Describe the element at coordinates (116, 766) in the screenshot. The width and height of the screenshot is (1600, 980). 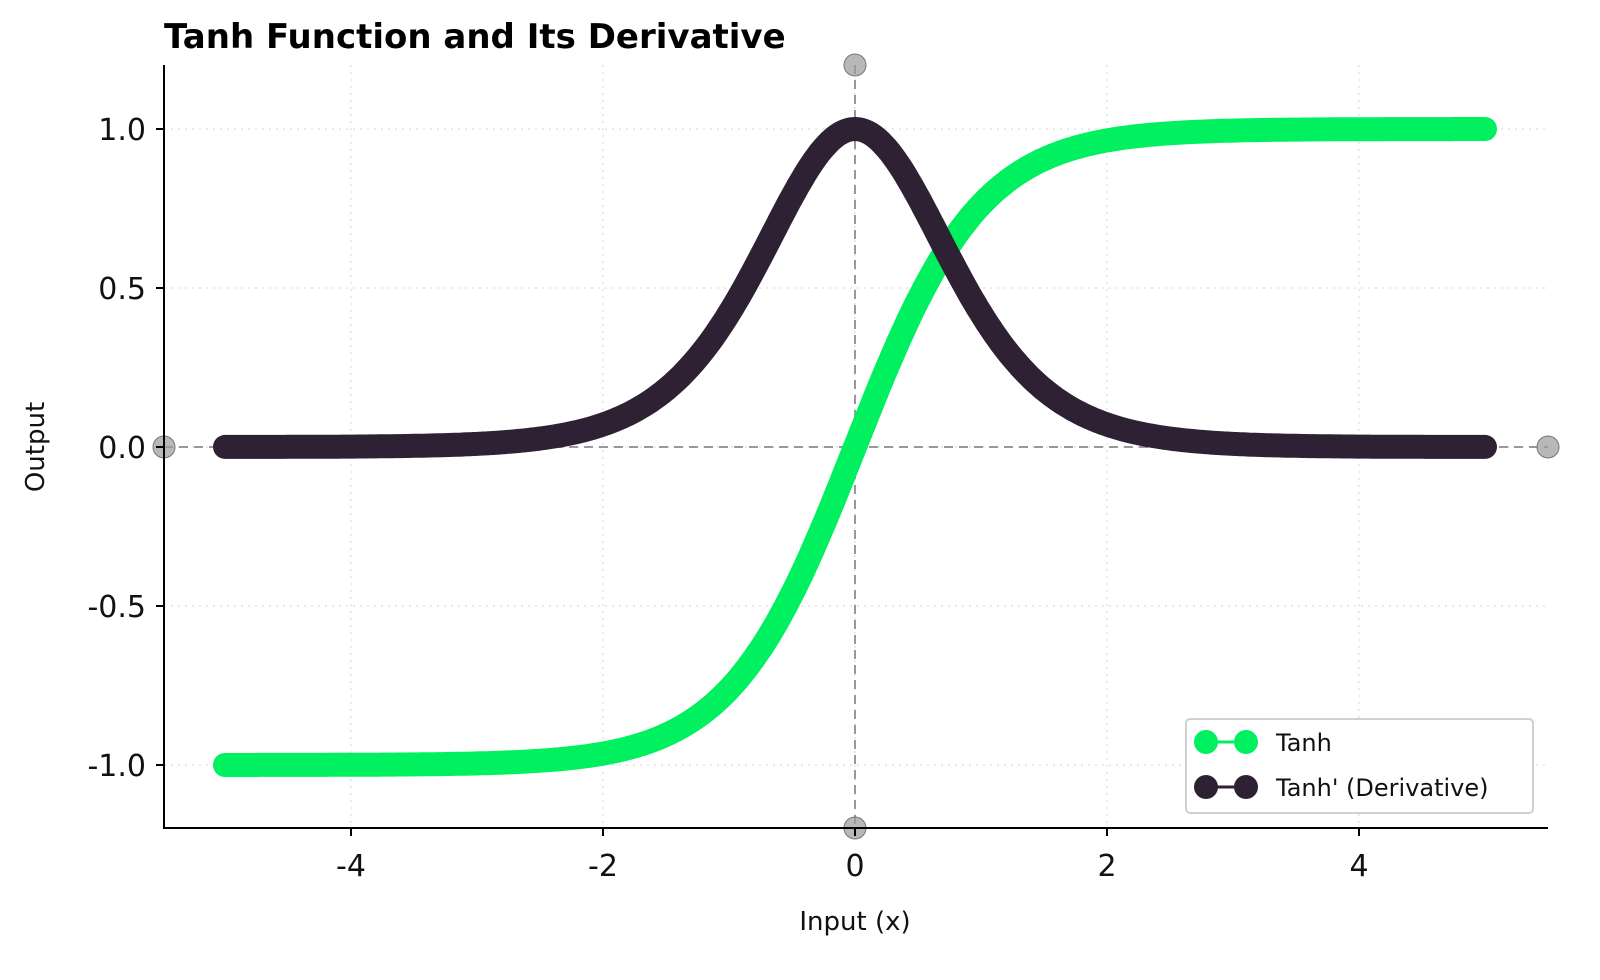
I see `y-tick-label: -1.0` at that location.